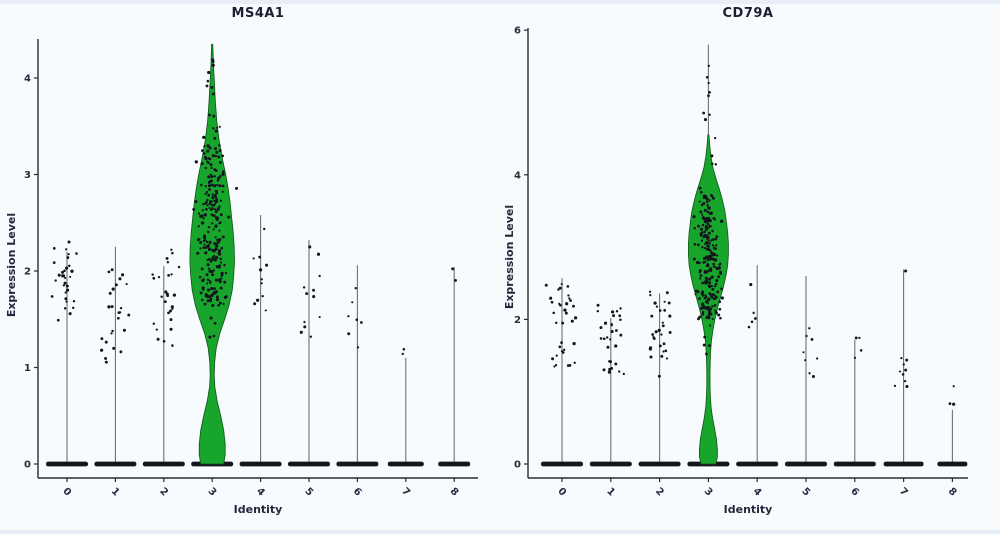 This screenshot has width=1000, height=534. I want to click on y-axis-ticks: 0 1 2 3 4, so click(31, 272).